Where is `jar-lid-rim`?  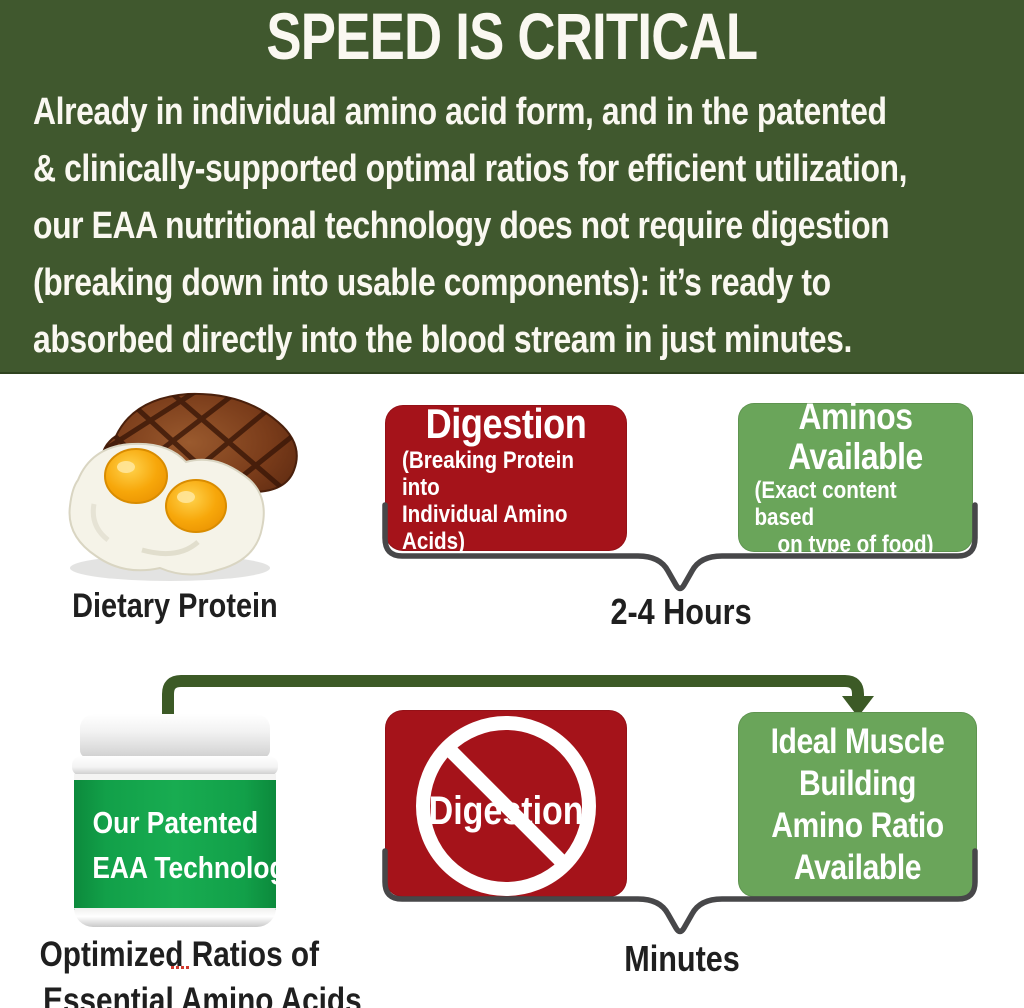 jar-lid-rim is located at coordinates (175, 766).